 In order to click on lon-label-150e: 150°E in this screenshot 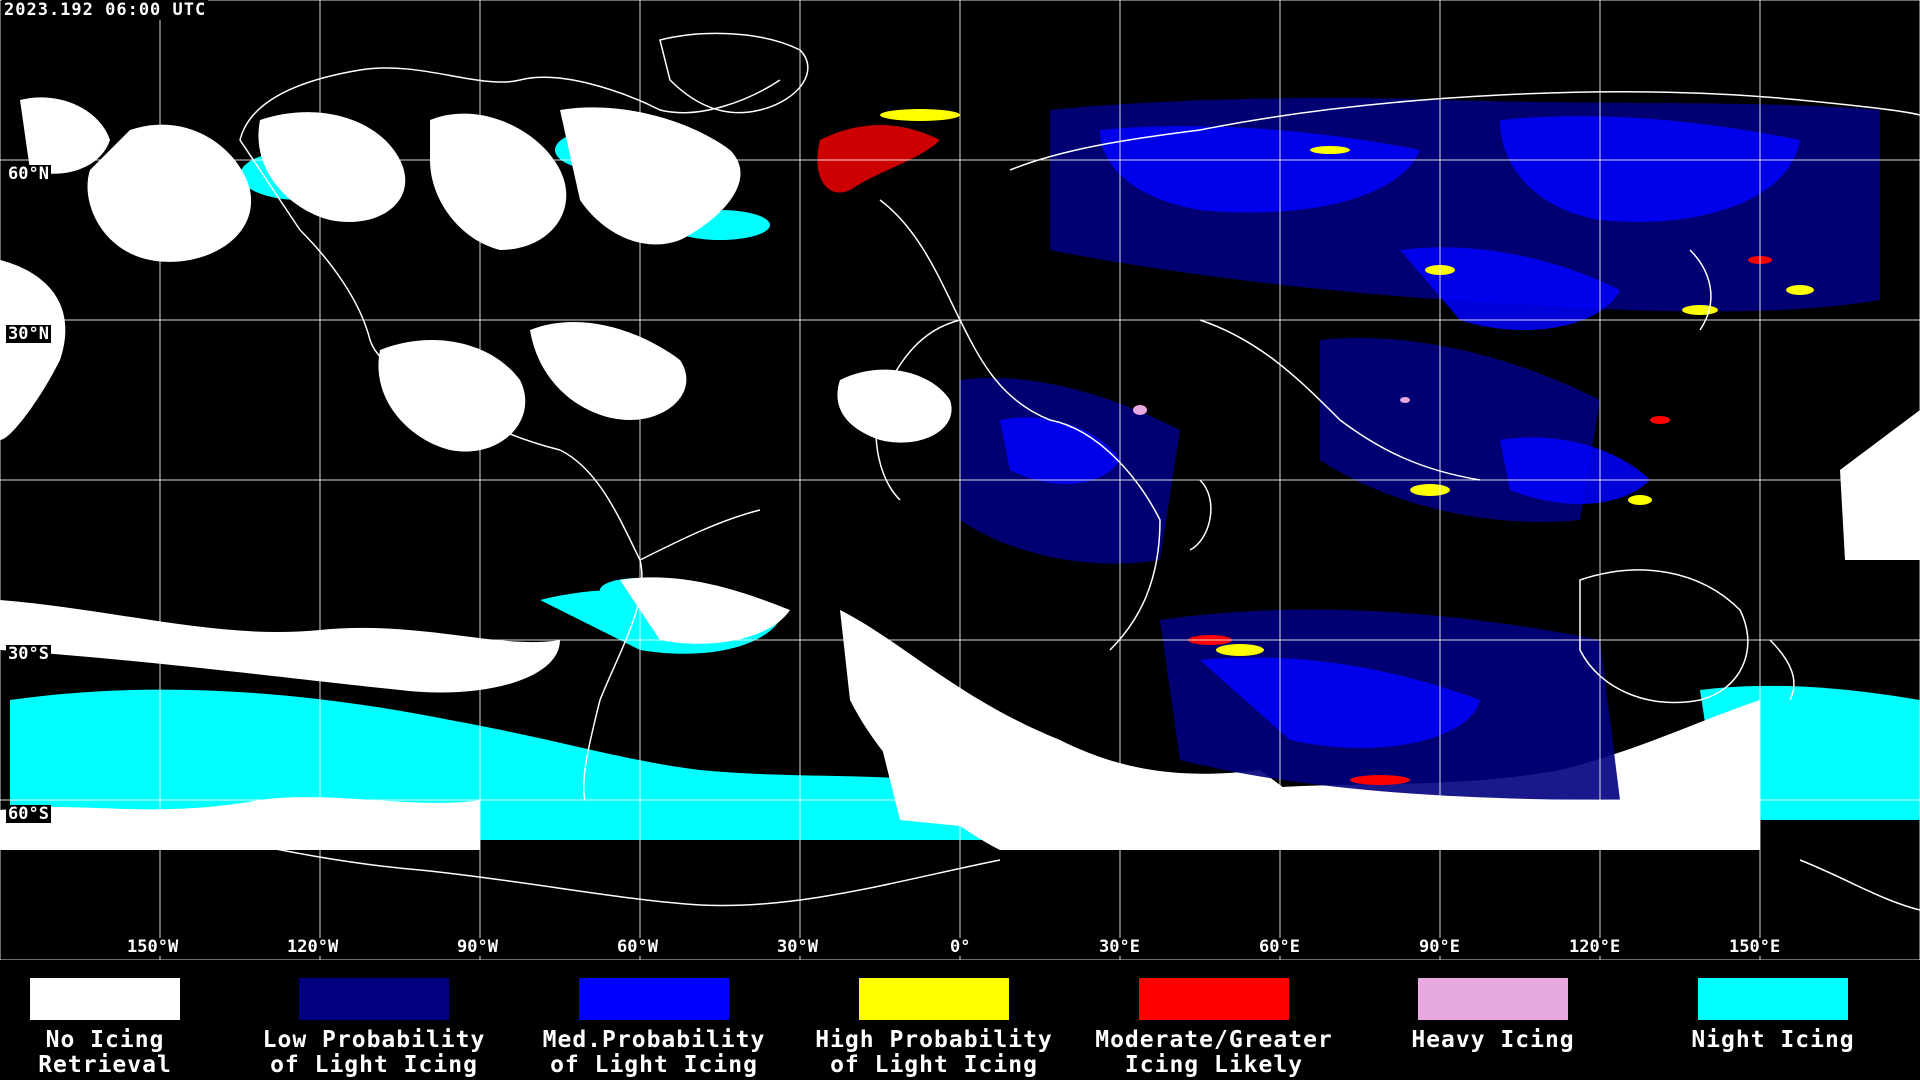, I will do `click(1755, 947)`.